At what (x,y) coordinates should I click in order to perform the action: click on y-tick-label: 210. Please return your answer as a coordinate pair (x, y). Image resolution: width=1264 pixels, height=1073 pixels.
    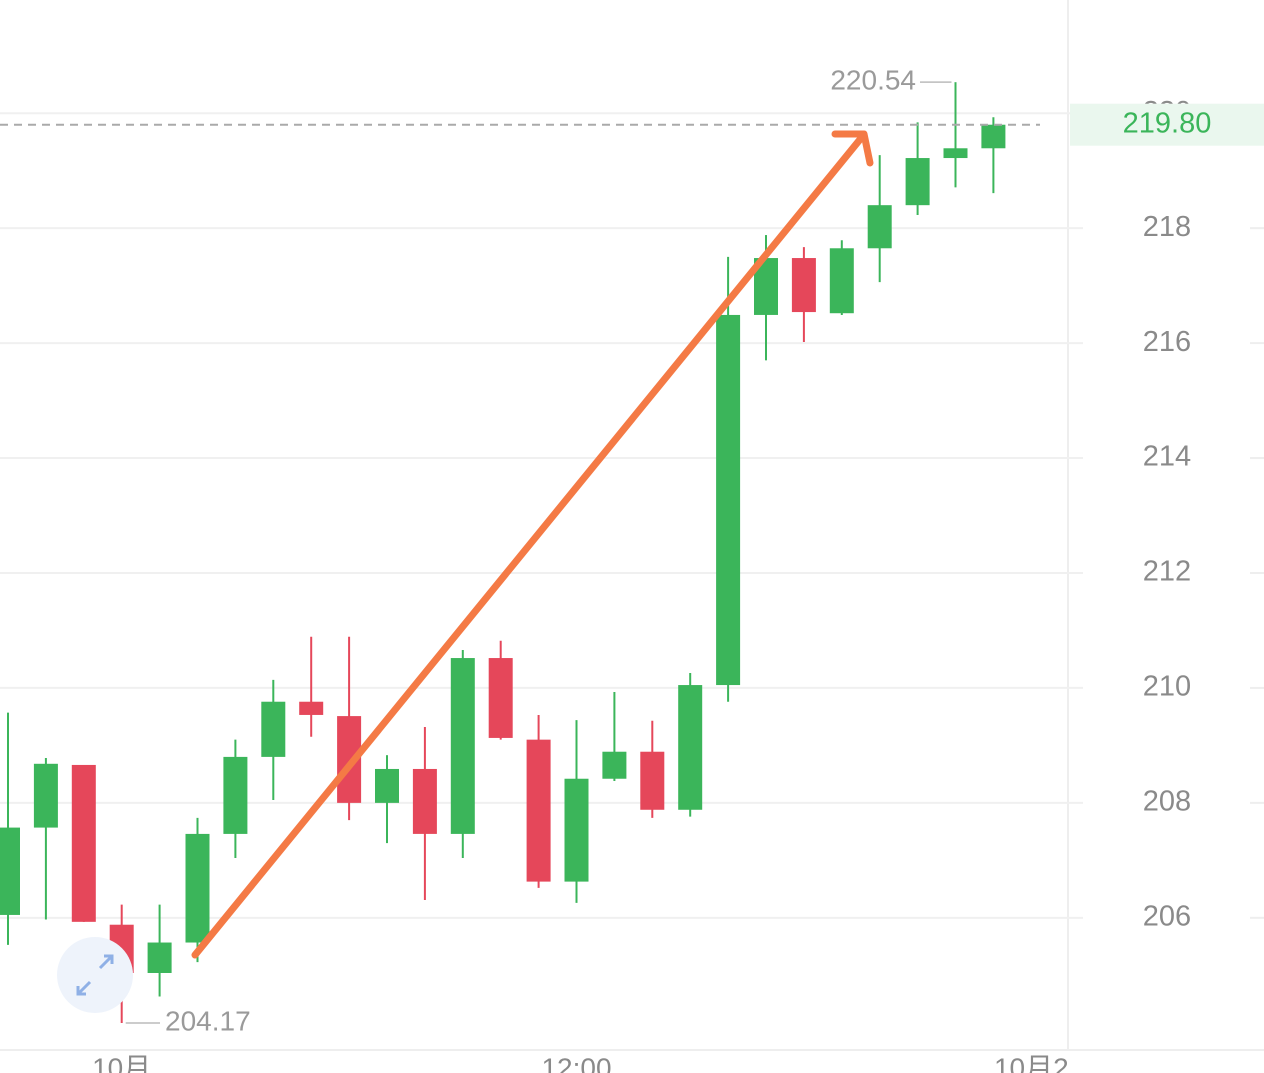
    Looking at the image, I should click on (1167, 687).